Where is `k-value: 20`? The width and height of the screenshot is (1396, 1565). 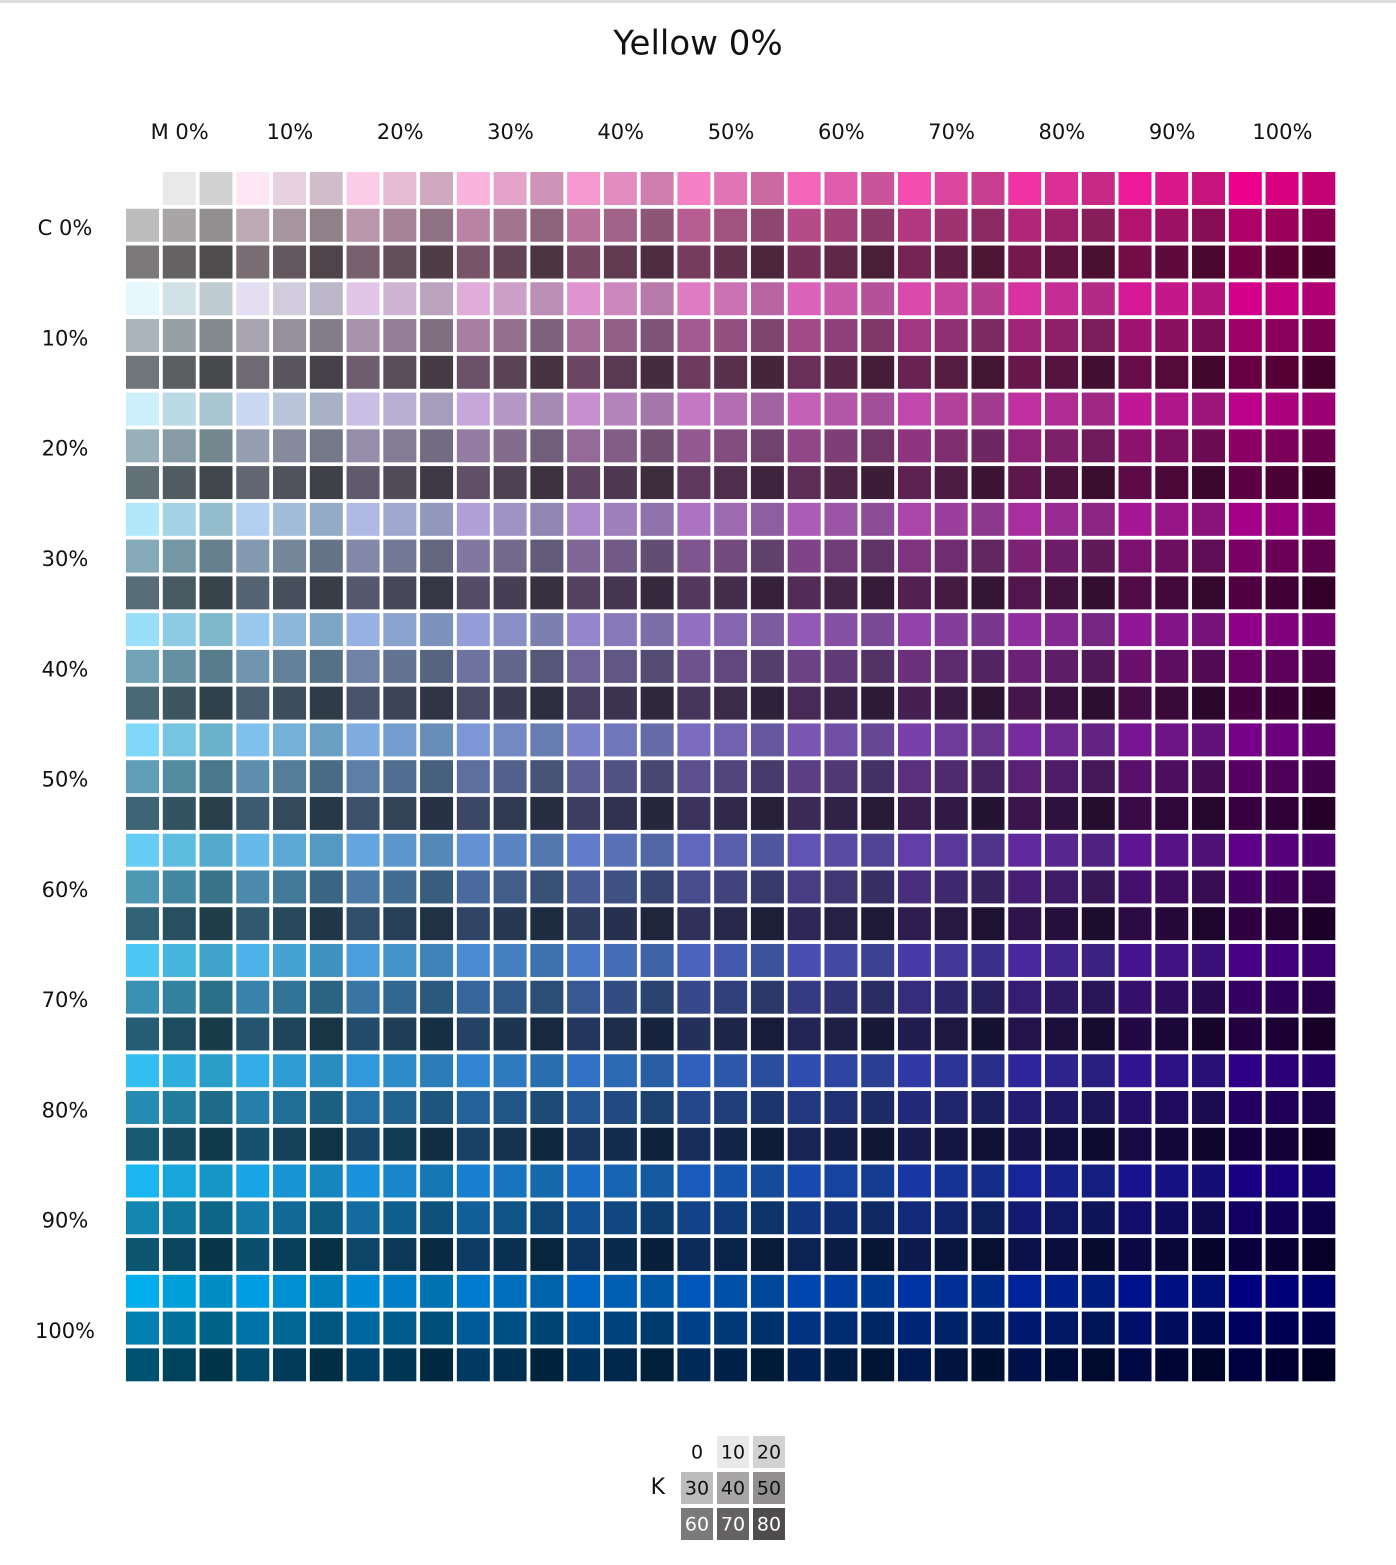 k-value: 20 is located at coordinates (769, 1453).